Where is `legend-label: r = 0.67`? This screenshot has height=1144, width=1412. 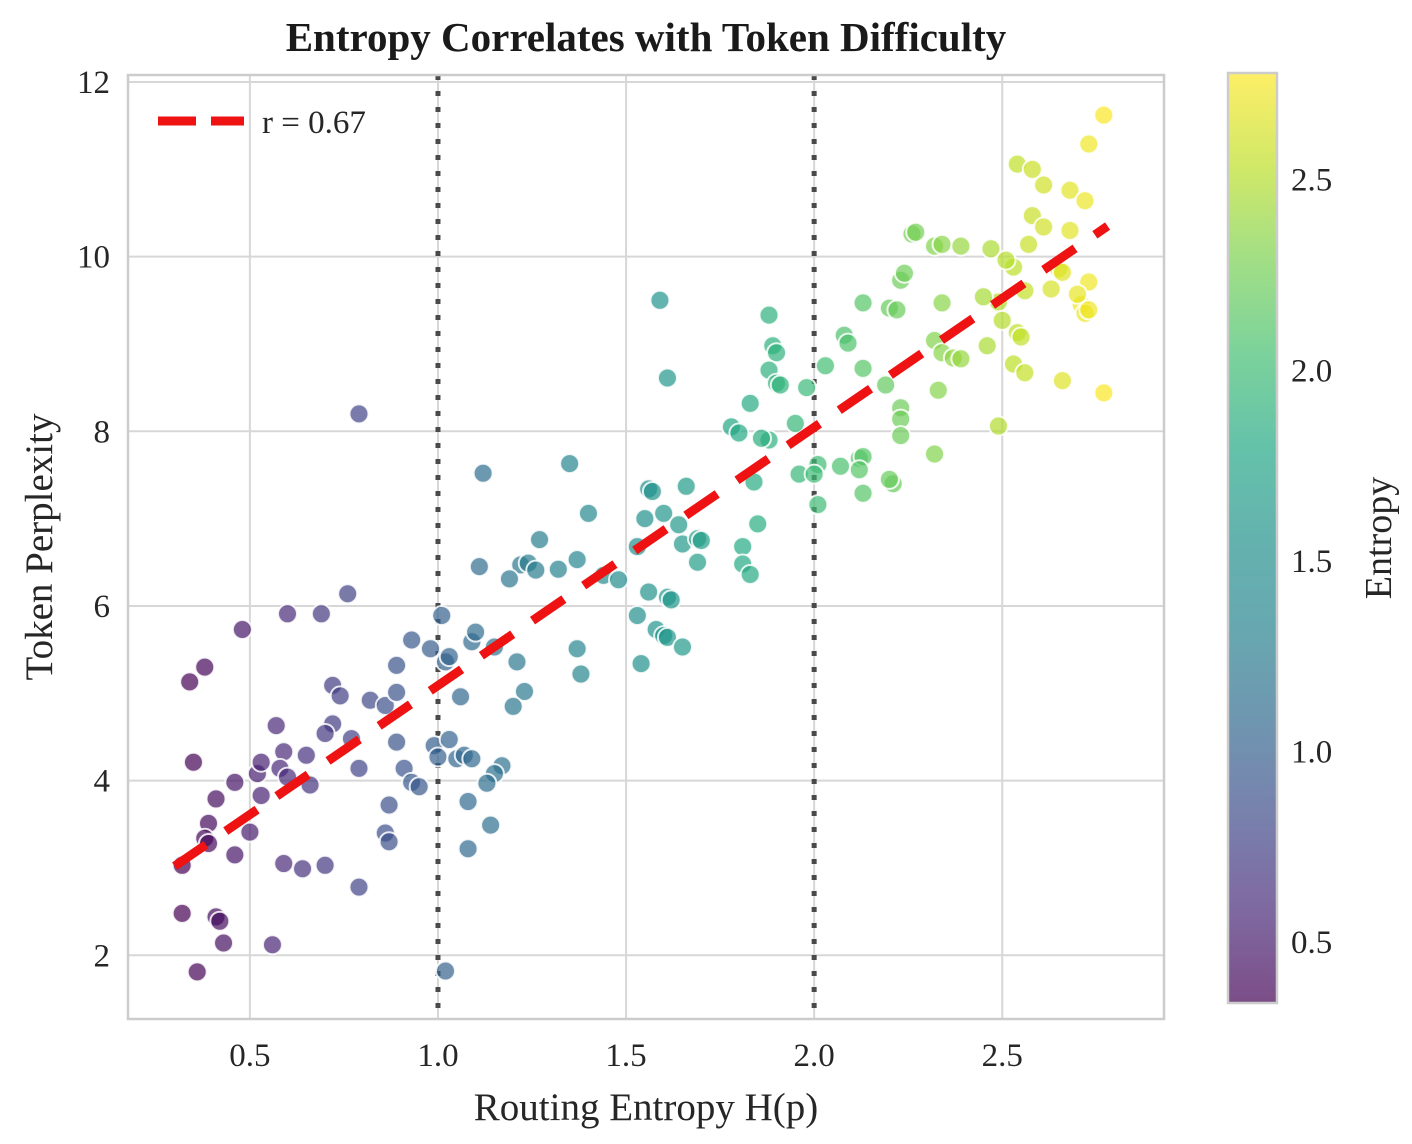 legend-label: r = 0.67 is located at coordinates (314, 123).